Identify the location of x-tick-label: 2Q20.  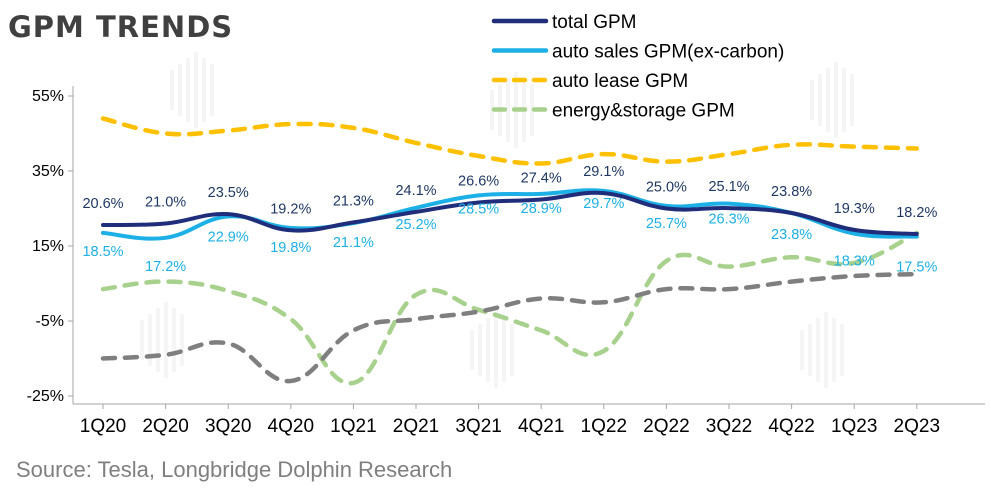
(165, 426).